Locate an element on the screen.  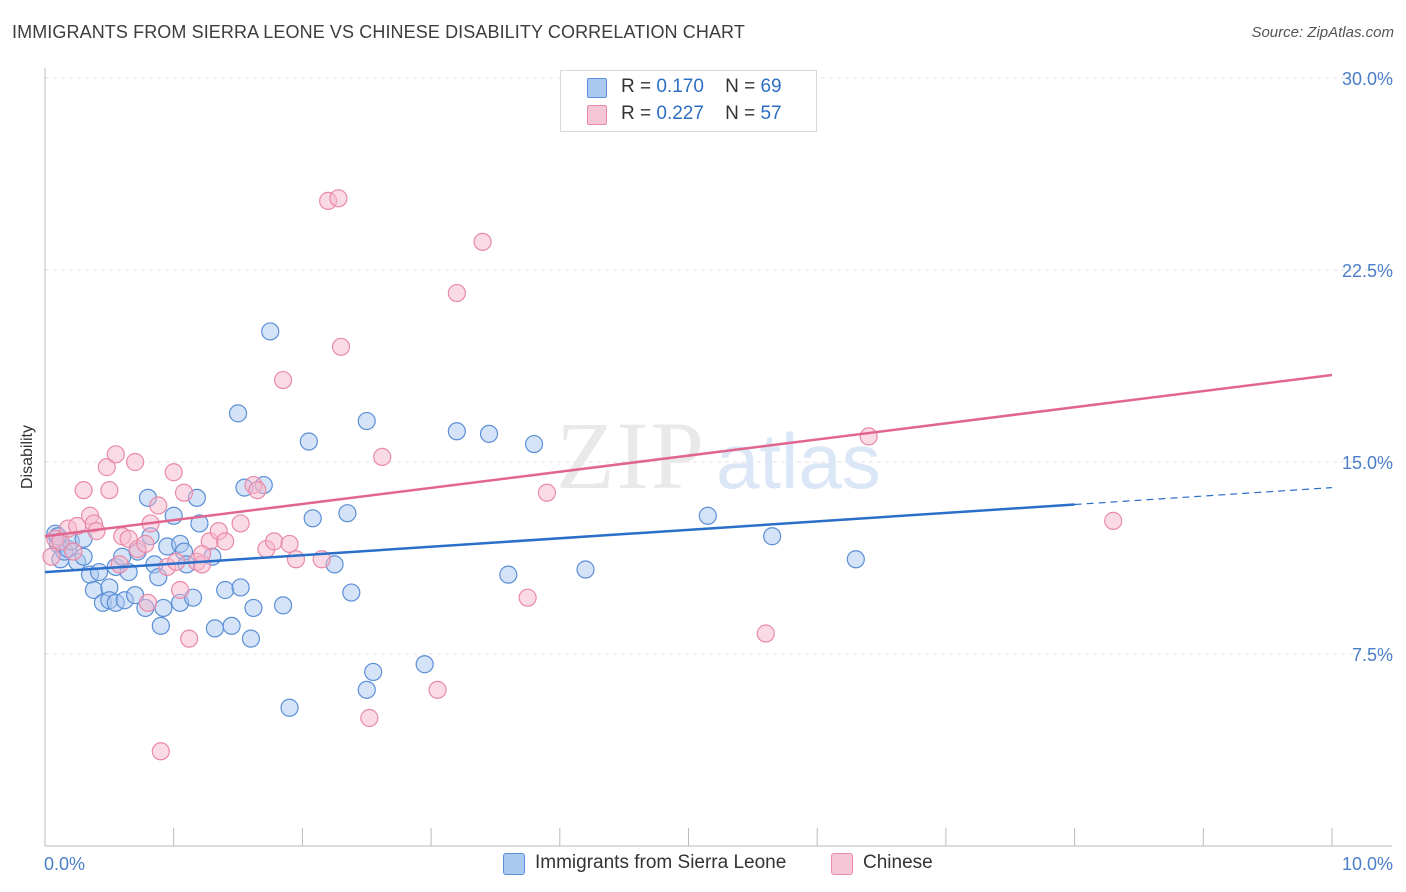
legend-label: Chinese is located at coordinates (898, 862).